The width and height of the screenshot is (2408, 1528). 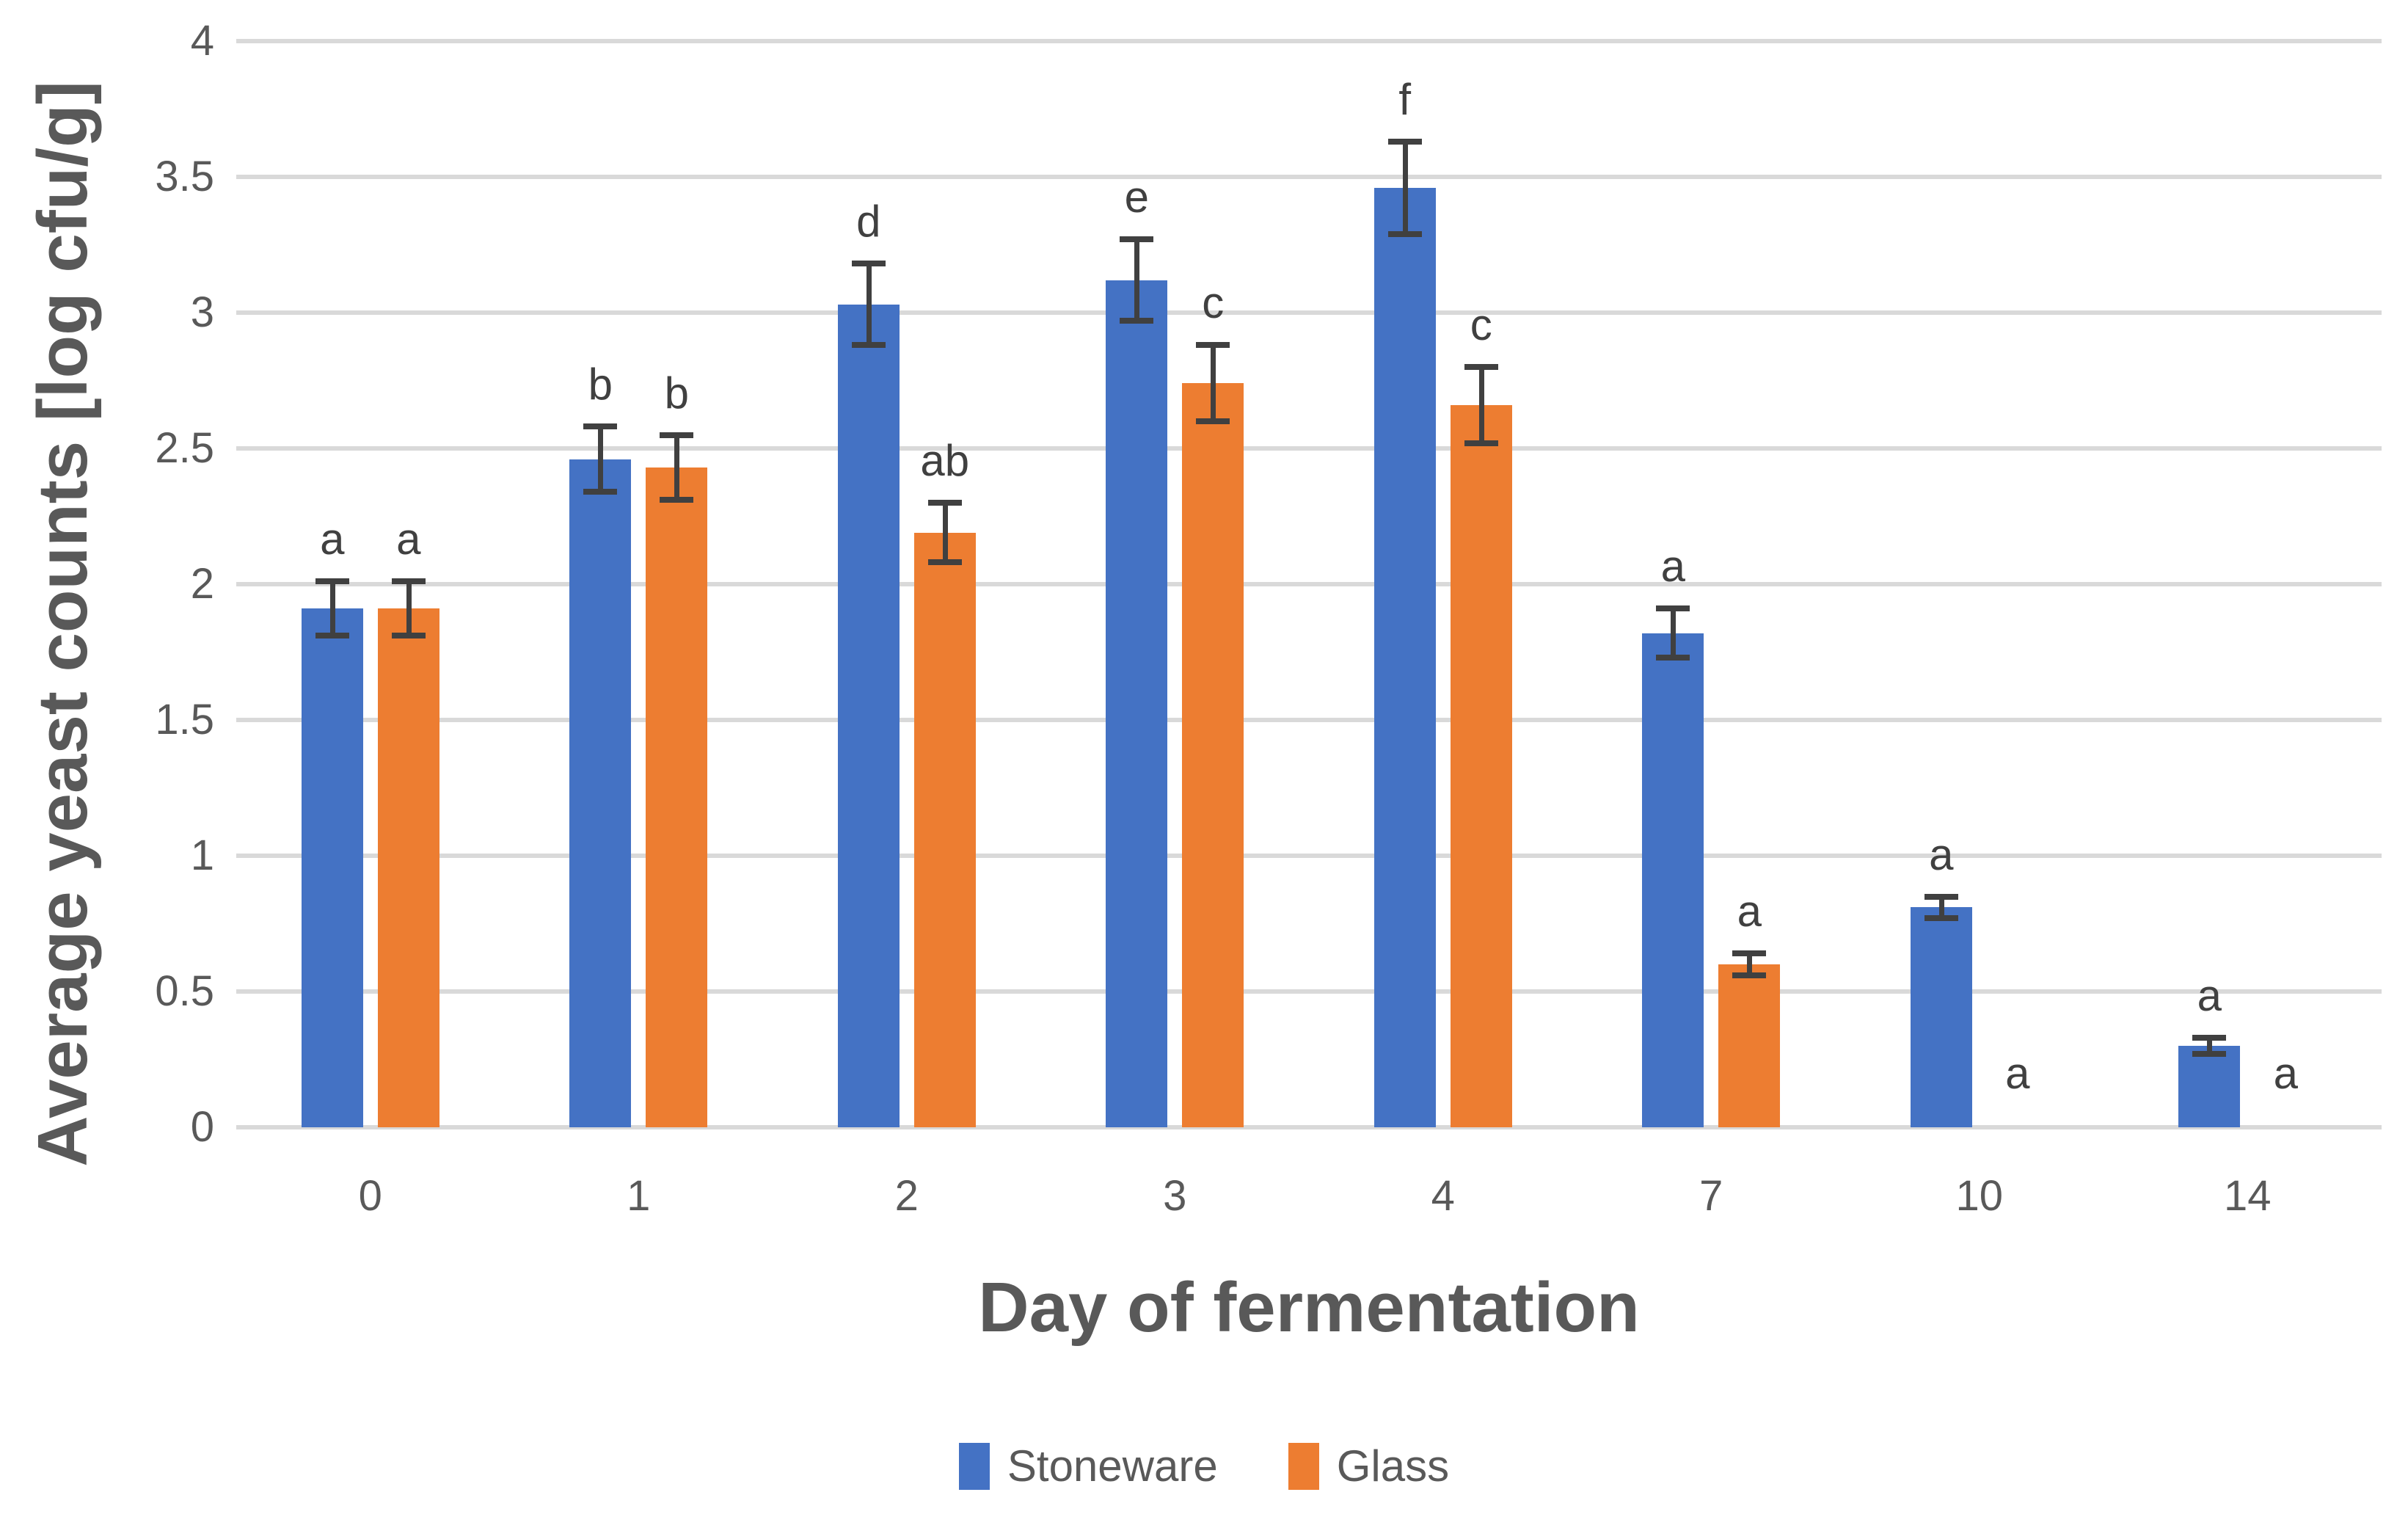 What do you see at coordinates (974, 1466) in the screenshot?
I see `stoneware-swatch-icon` at bounding box center [974, 1466].